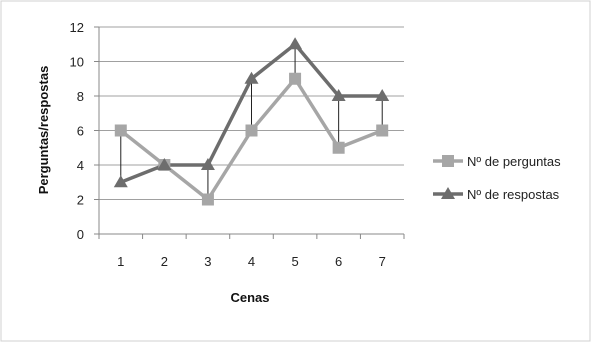 This screenshot has width=591, height=342. What do you see at coordinates (249, 297) in the screenshot?
I see `x-axis-title: Cenas` at bounding box center [249, 297].